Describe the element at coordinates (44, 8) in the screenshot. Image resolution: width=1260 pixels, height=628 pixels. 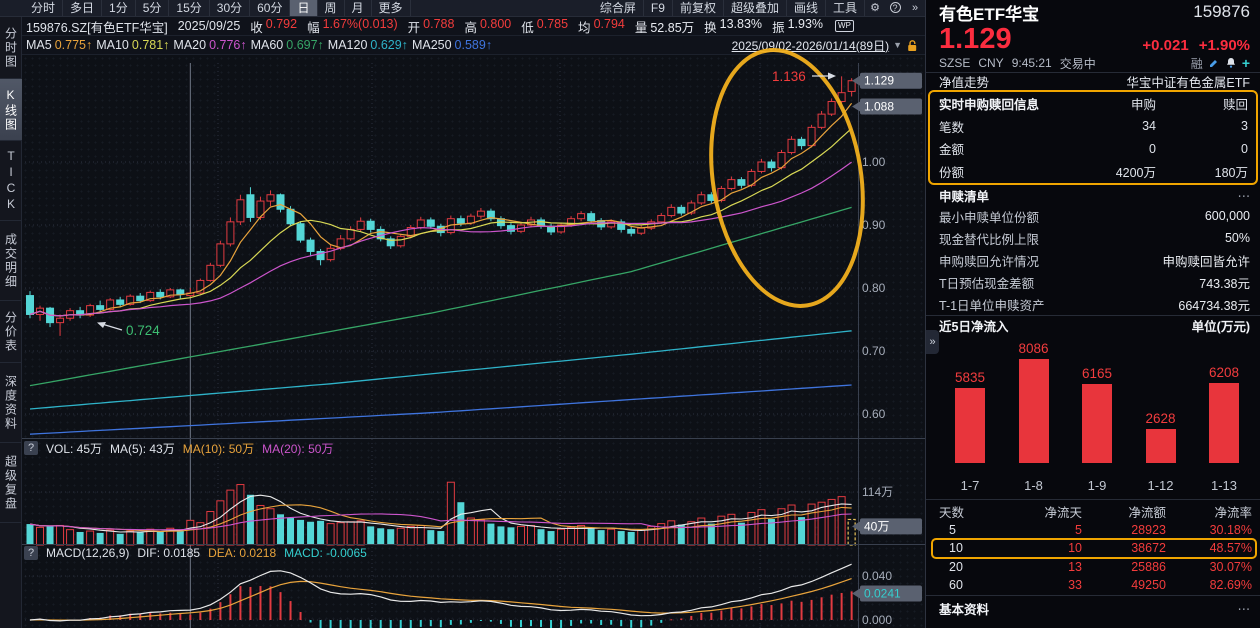
I see `toolbar-tab-分时: 分时` at that location.